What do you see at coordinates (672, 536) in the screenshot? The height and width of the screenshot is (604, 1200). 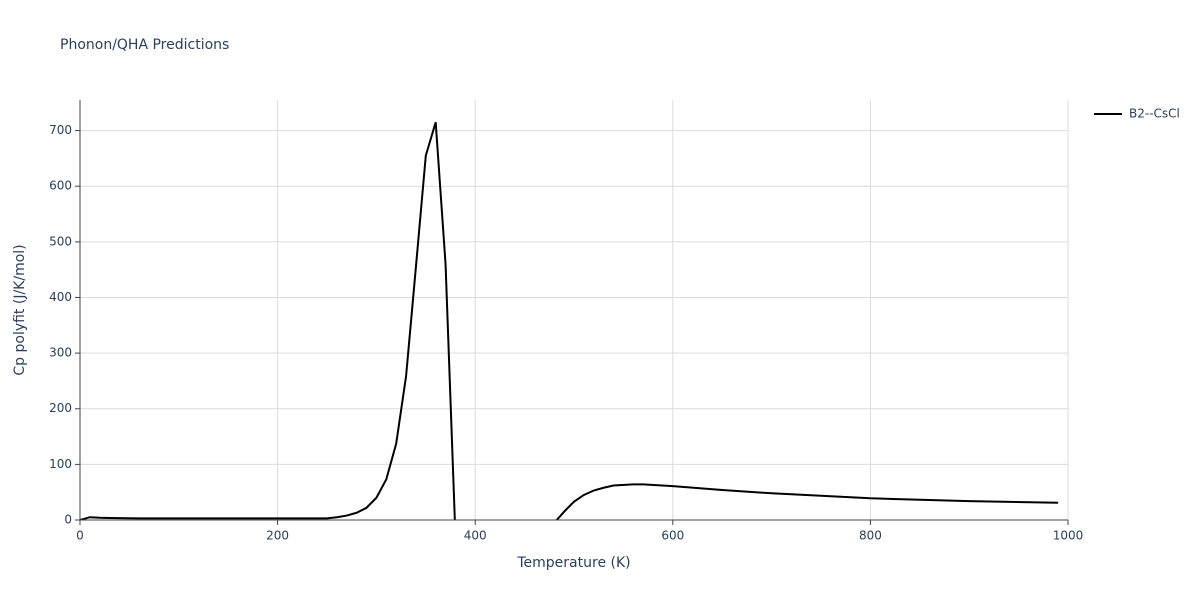 I see `x-tick-label: 600` at bounding box center [672, 536].